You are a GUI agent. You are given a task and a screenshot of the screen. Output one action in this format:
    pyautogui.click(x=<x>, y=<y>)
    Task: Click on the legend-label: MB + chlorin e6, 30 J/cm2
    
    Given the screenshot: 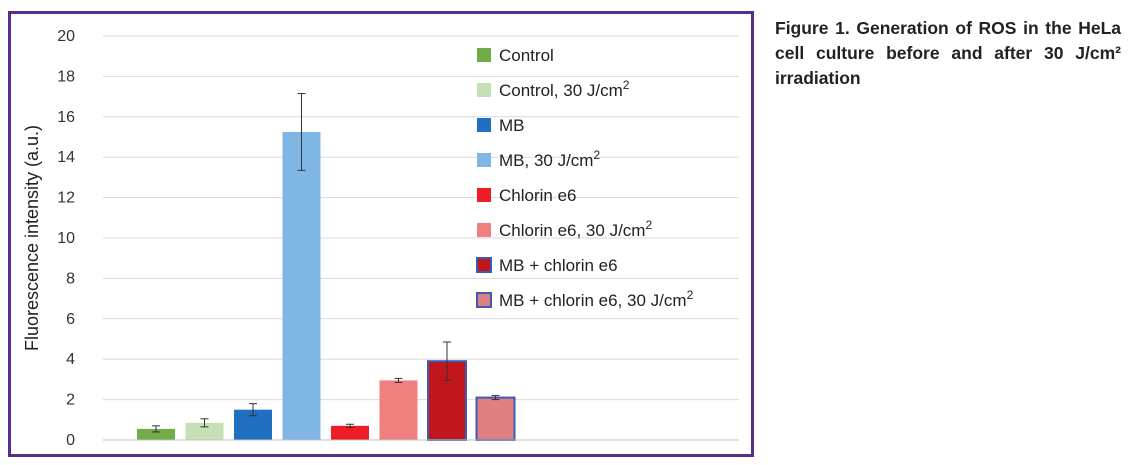 What is the action you would take?
    pyautogui.click(x=596, y=299)
    